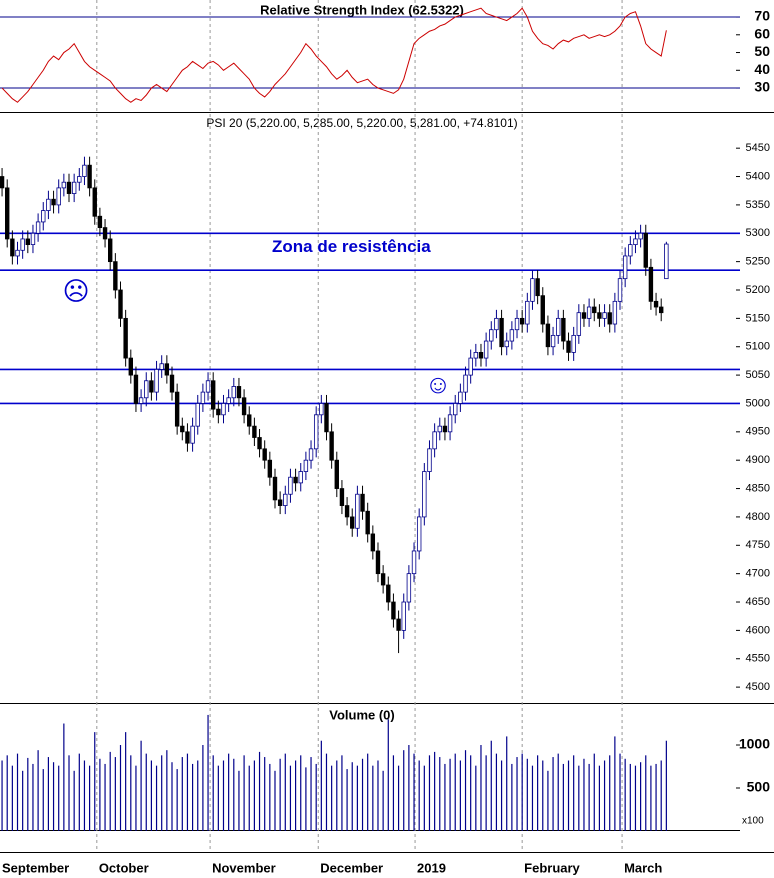 This screenshot has width=774, height=878. Describe the element at coordinates (758, 375) in the screenshot. I see `y-tick-label: 5050` at that location.